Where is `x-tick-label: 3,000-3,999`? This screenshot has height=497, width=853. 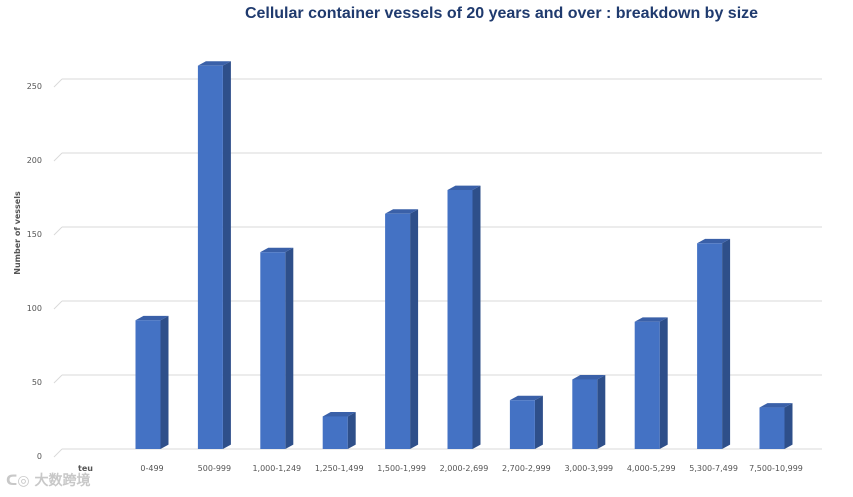 x-tick-label: 3,000-3,999 is located at coordinates (588, 468).